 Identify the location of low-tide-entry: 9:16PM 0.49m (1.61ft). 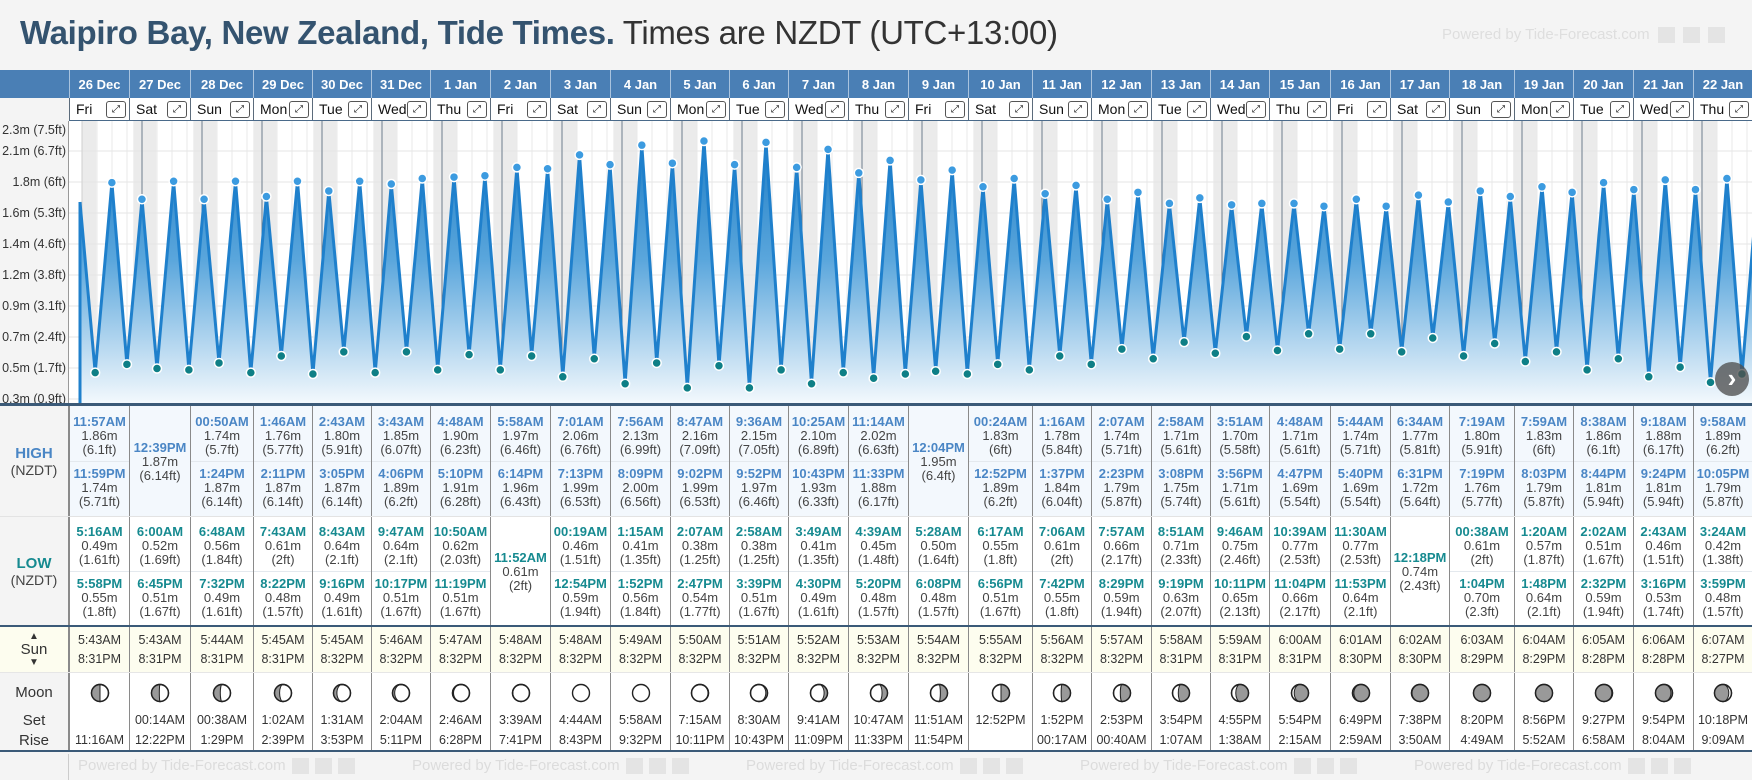
(342, 595).